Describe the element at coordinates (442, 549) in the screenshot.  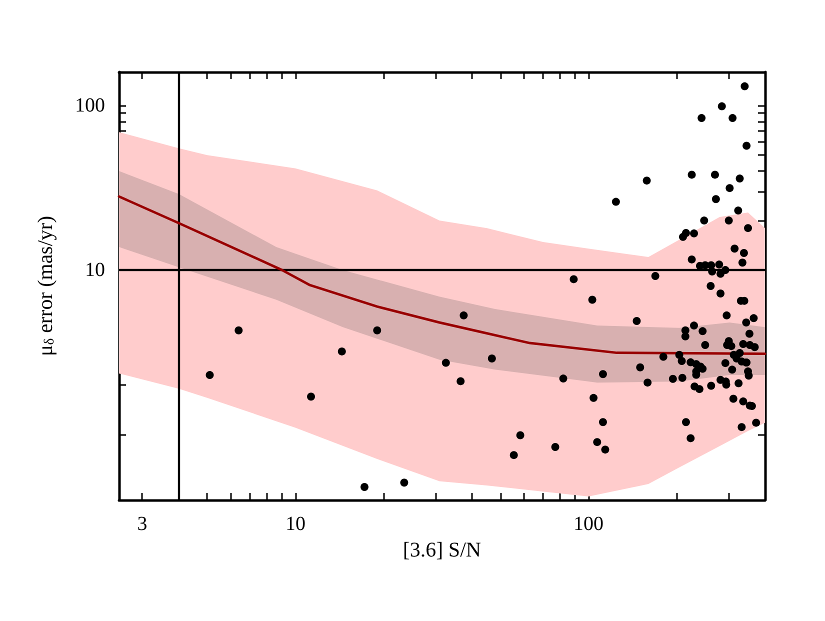
I see `x-axis-title: [3.6] S/N` at that location.